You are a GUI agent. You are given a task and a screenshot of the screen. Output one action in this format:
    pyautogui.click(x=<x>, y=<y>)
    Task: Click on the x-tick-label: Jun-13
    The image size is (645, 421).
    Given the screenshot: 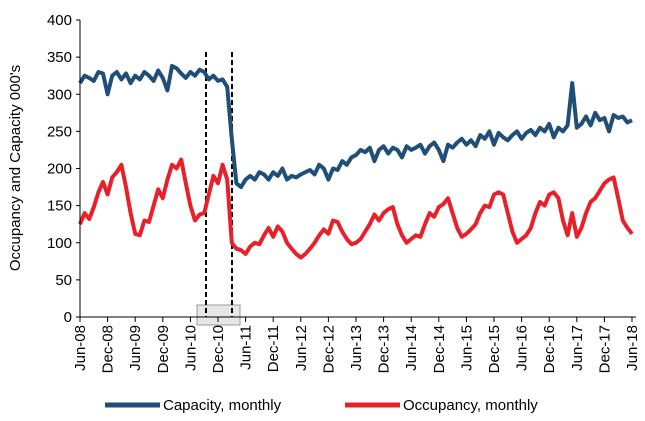 What is the action you would take?
    pyautogui.click(x=356, y=348)
    